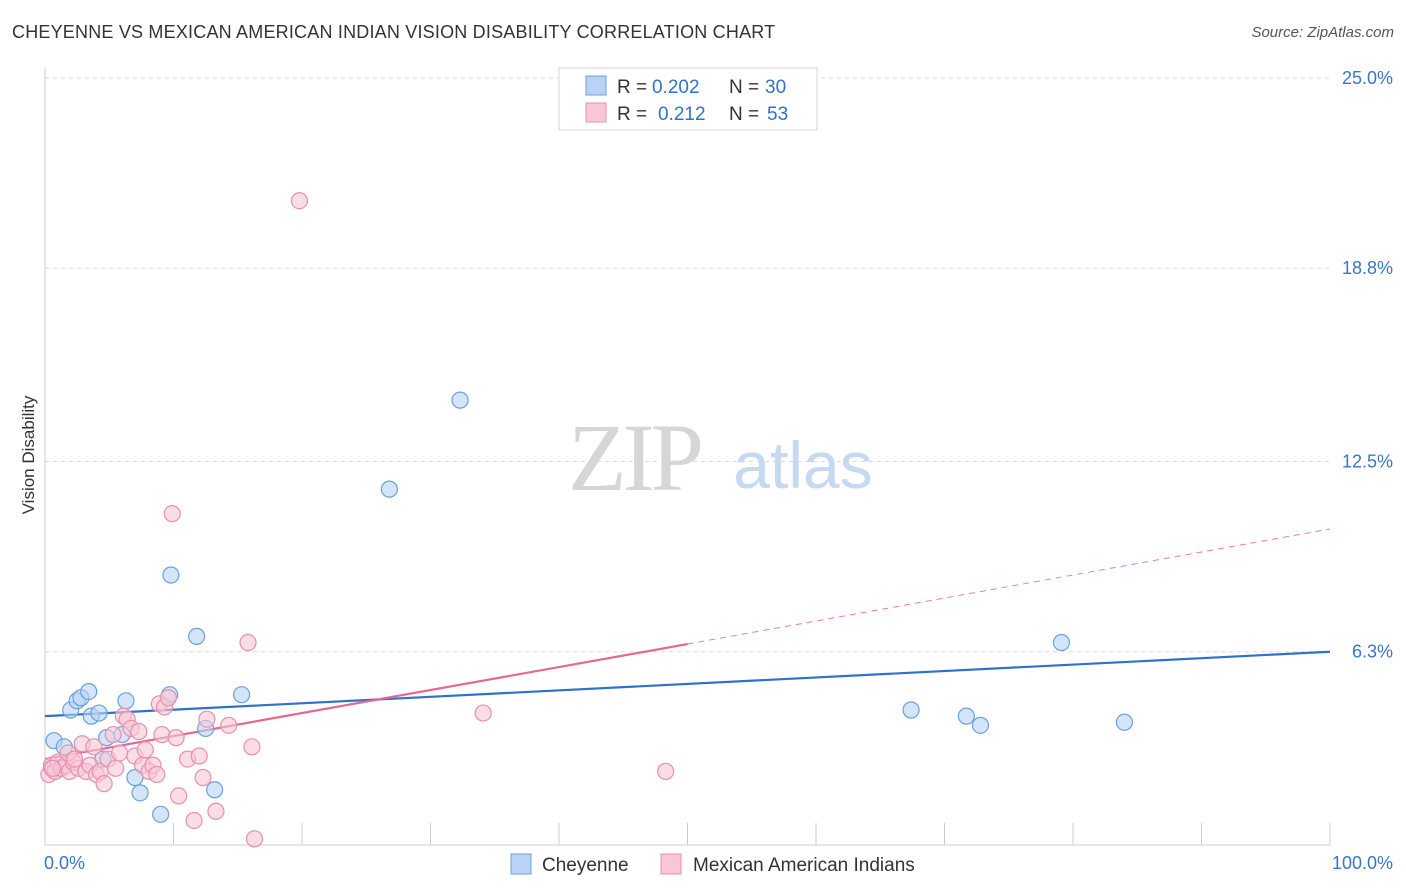 This screenshot has width=1406, height=892. I want to click on legend-n-label-1: N =, so click(744, 87).